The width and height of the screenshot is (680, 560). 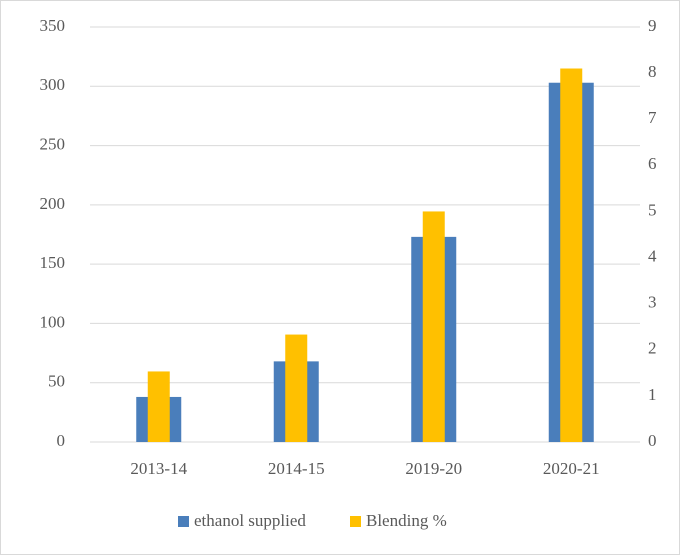 I want to click on y-tick-label: 200, so click(x=53, y=203).